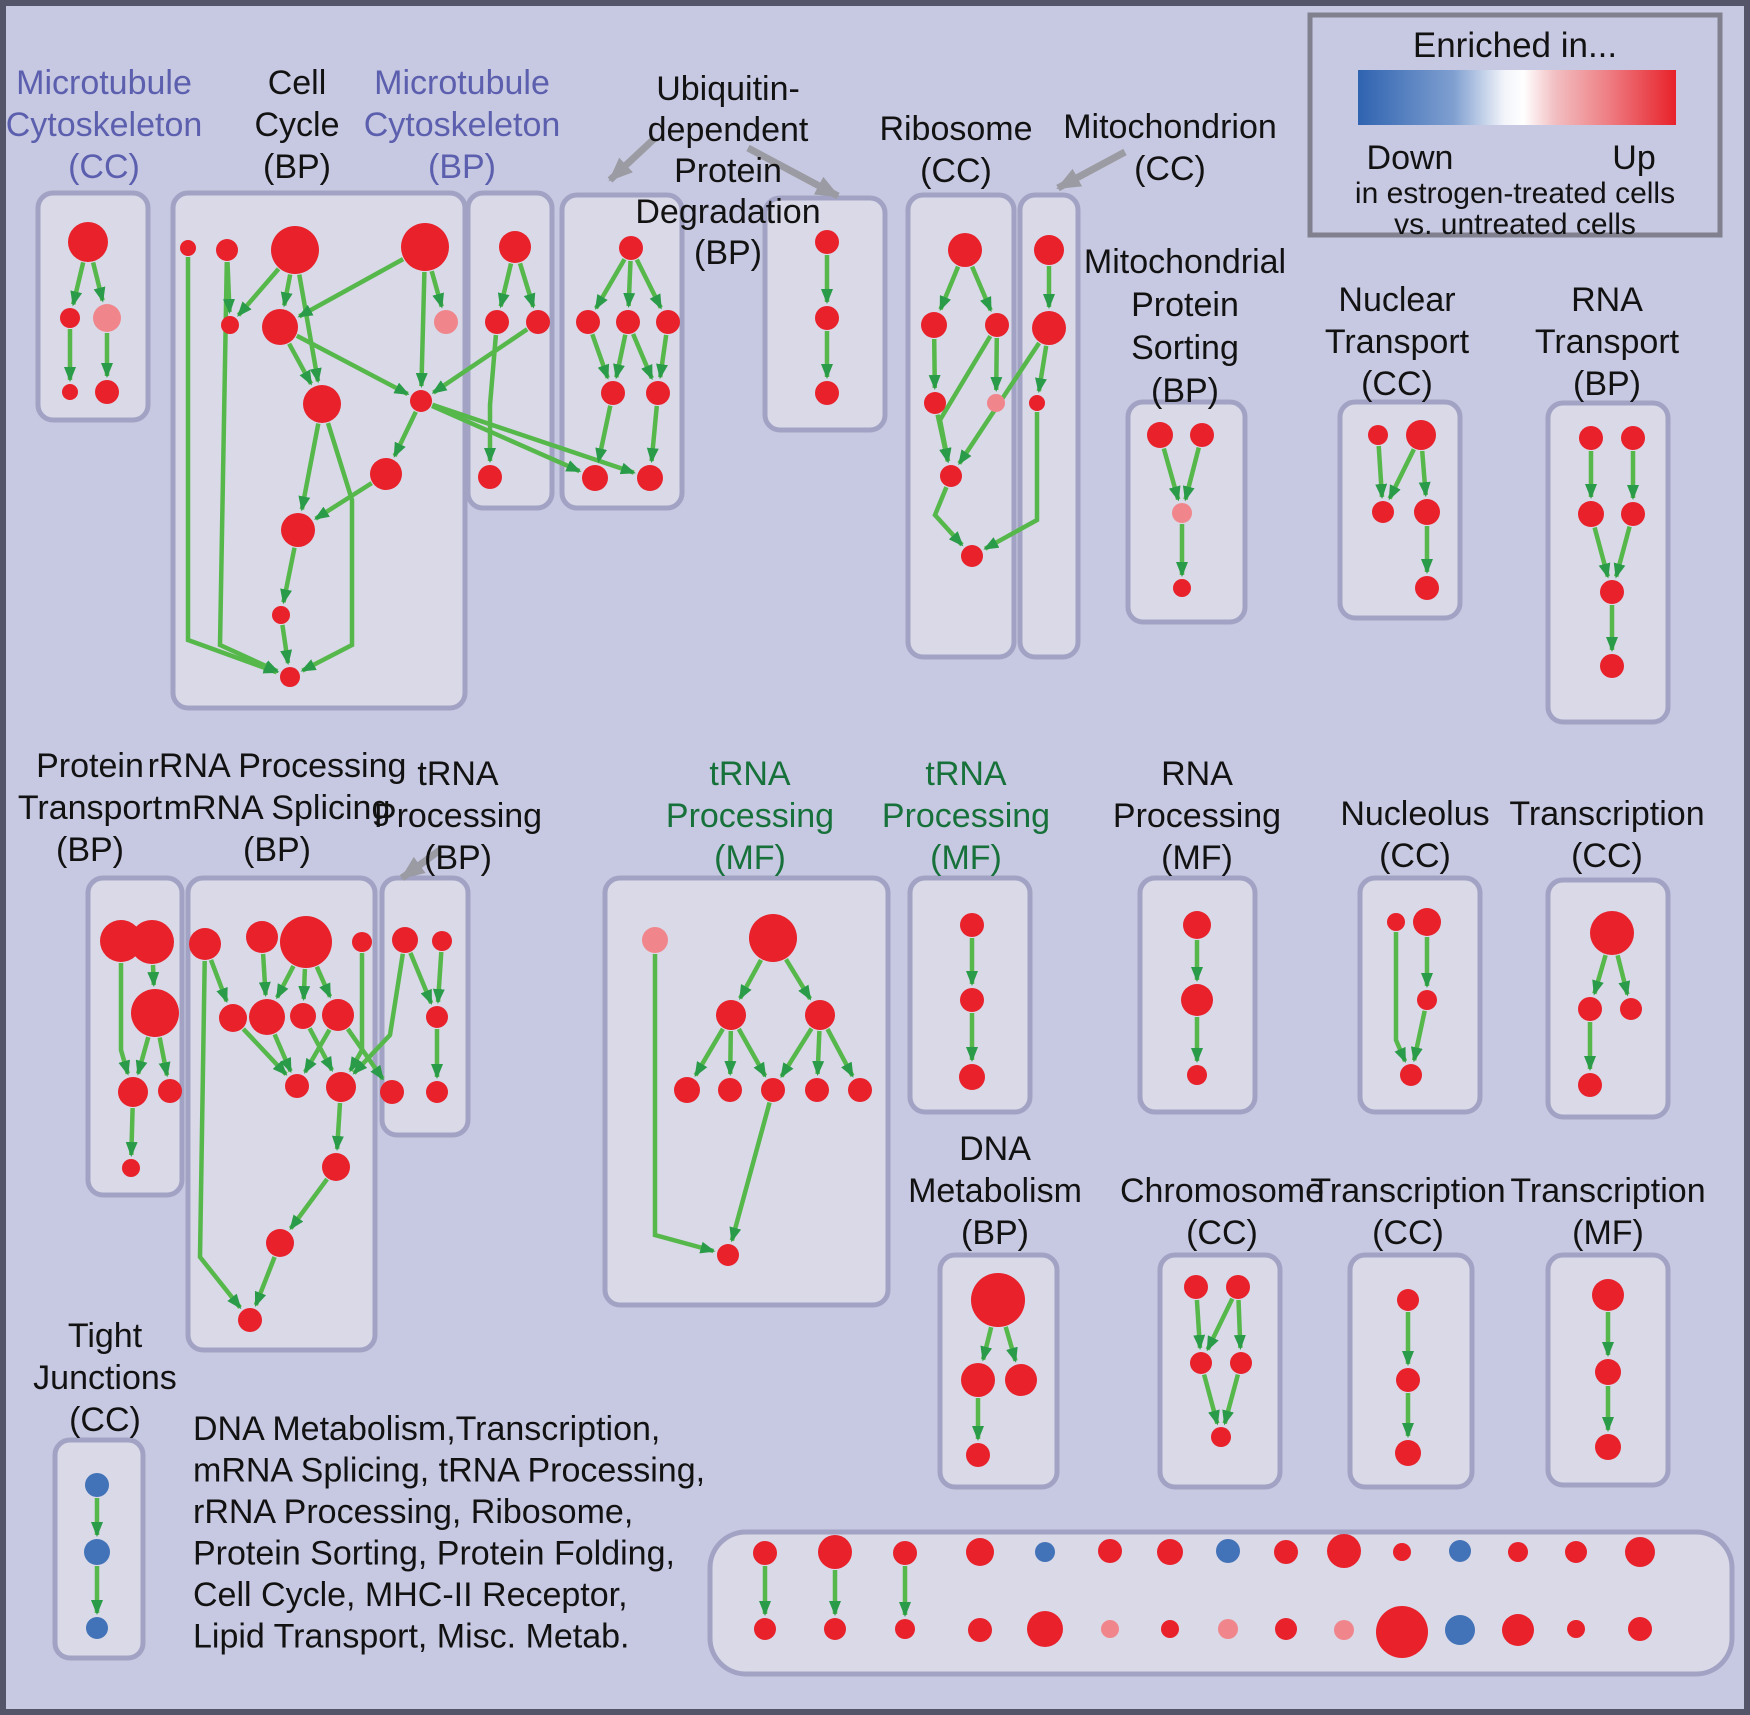 The height and width of the screenshot is (1715, 1750). Describe the element at coordinates (421, 864) in the screenshot. I see `pointer-to-trna-bp-box-icon` at that location.